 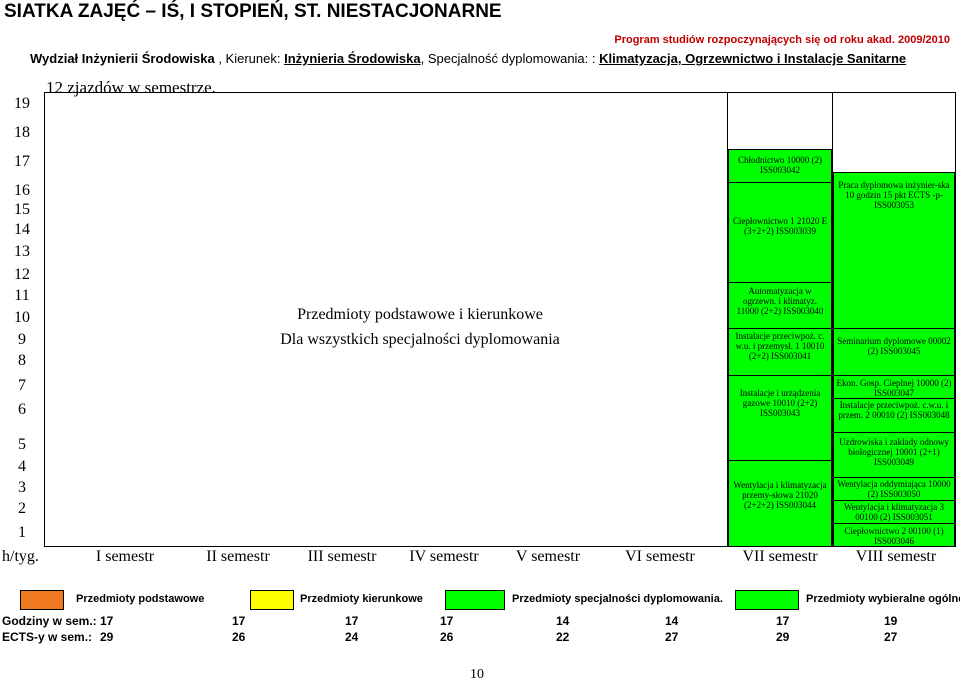 I want to click on sem8-column, so click(x=894, y=359).